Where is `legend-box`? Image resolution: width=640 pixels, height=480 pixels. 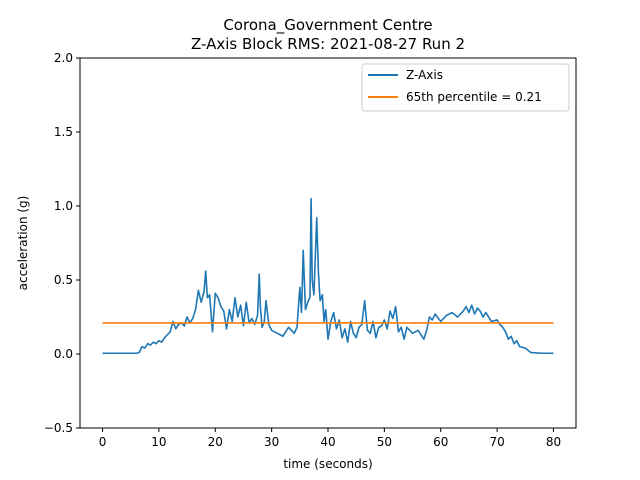 legend-box is located at coordinates (465, 87).